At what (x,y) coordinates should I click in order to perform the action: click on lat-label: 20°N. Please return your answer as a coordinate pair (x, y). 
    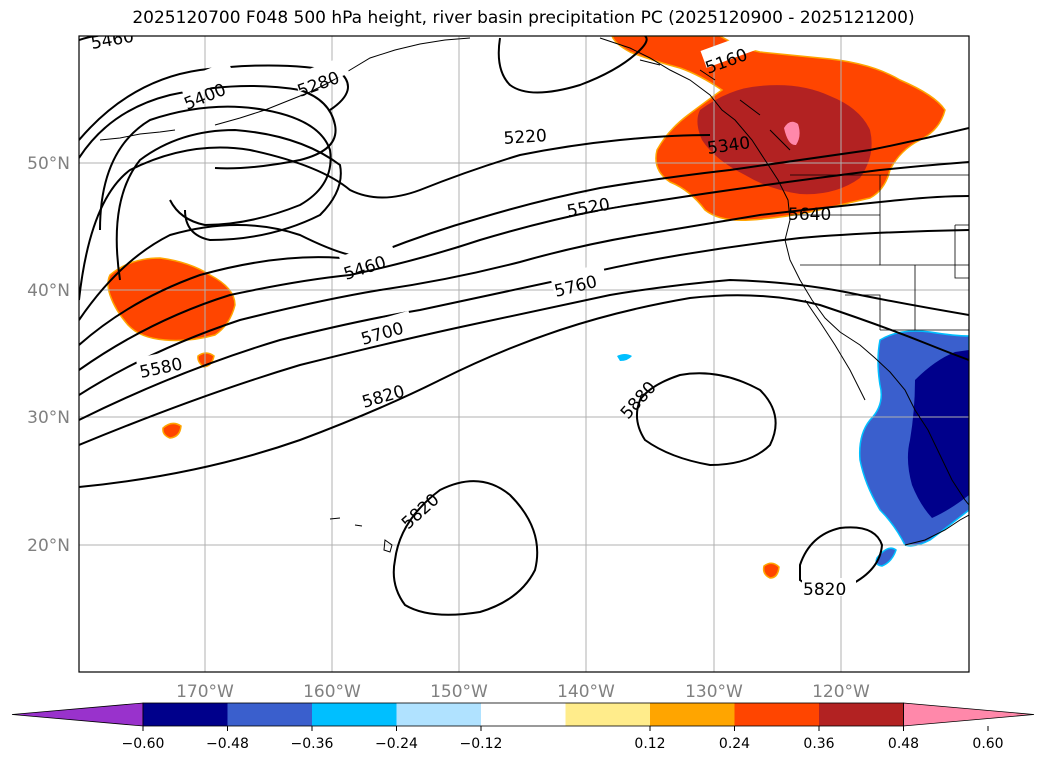
    Looking at the image, I should click on (48, 546).